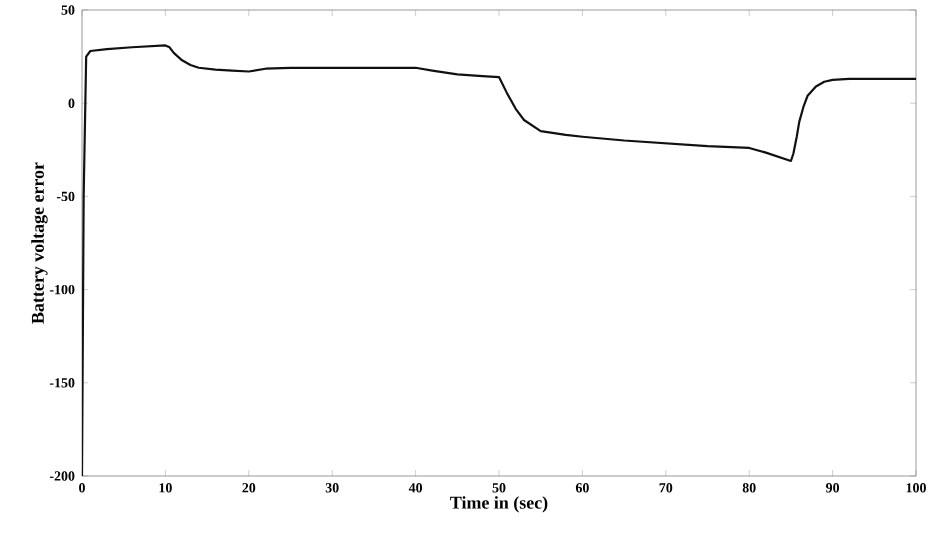  I want to click on y-axis-title: Battery voltage error, so click(39, 243).